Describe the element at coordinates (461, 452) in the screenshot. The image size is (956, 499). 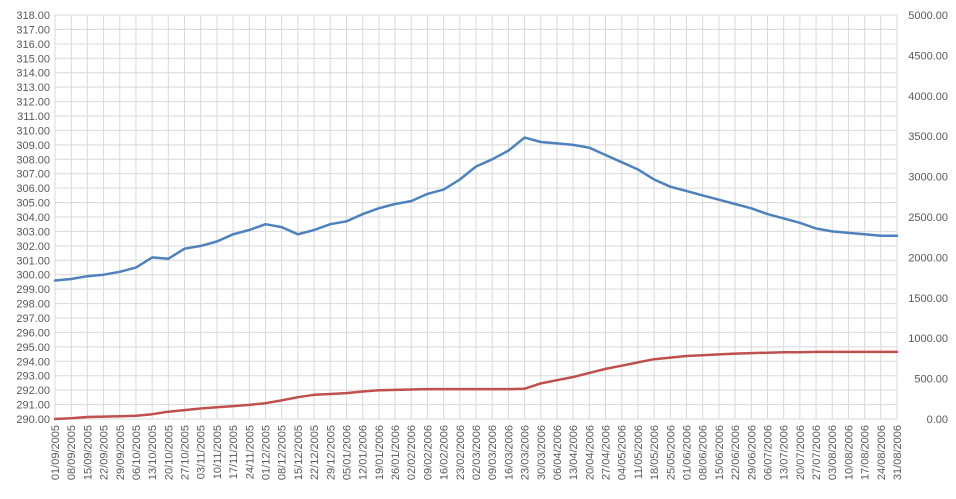
I see `x-axis-tick-label: 23/02/2006` at that location.